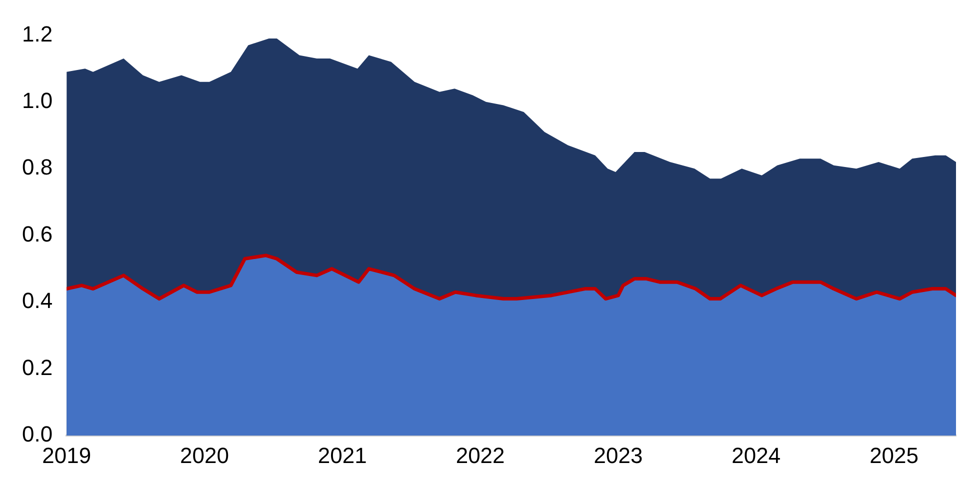 The height and width of the screenshot is (486, 976). I want to click on x-tick-label: 2021, so click(342, 455).